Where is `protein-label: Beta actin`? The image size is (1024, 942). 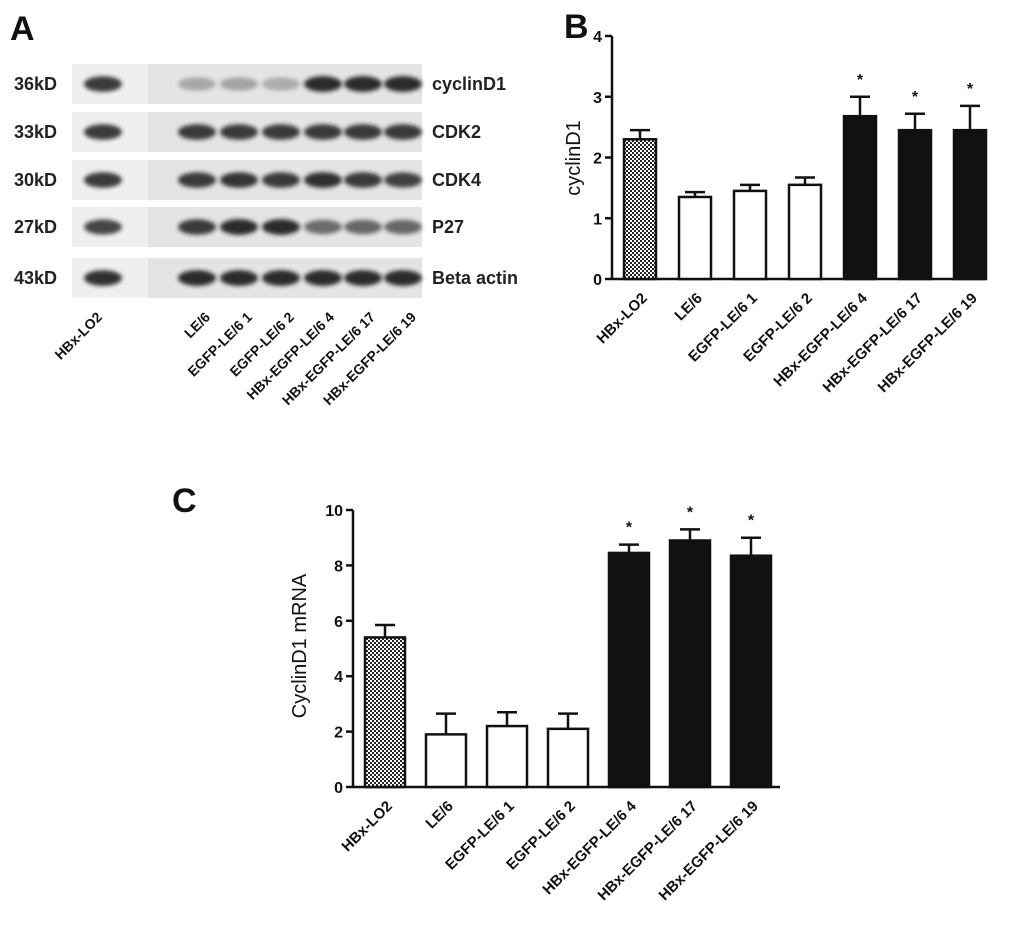 protein-label: Beta actin is located at coordinates (475, 278).